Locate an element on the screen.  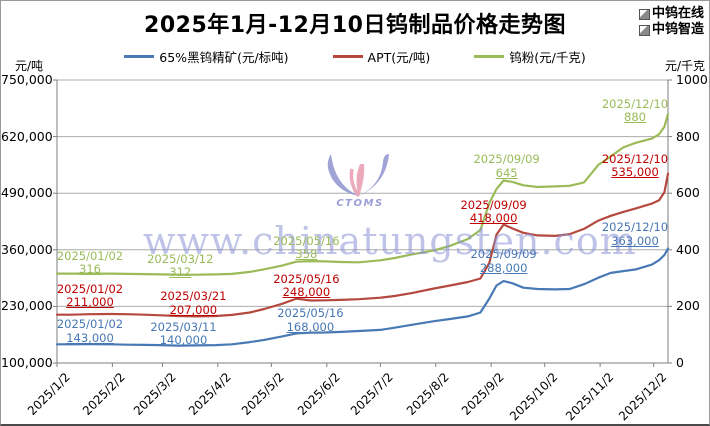
annotation-value: 168,000 is located at coordinates (310, 326).